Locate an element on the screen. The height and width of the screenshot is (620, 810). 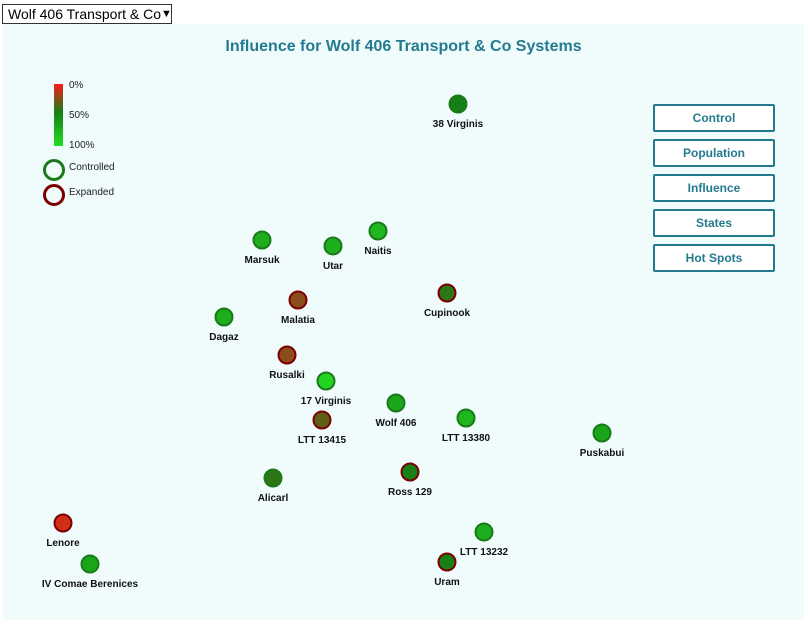
system-cupinook: Cupinook is located at coordinates (447, 301).